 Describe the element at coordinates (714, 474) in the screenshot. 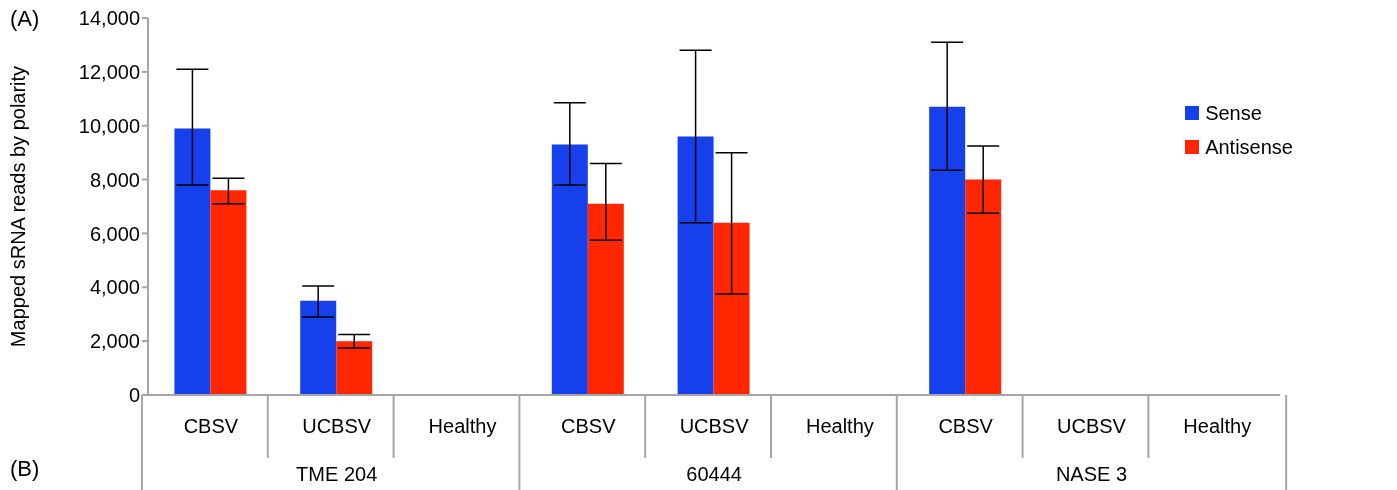

I see `text: 60444` at that location.